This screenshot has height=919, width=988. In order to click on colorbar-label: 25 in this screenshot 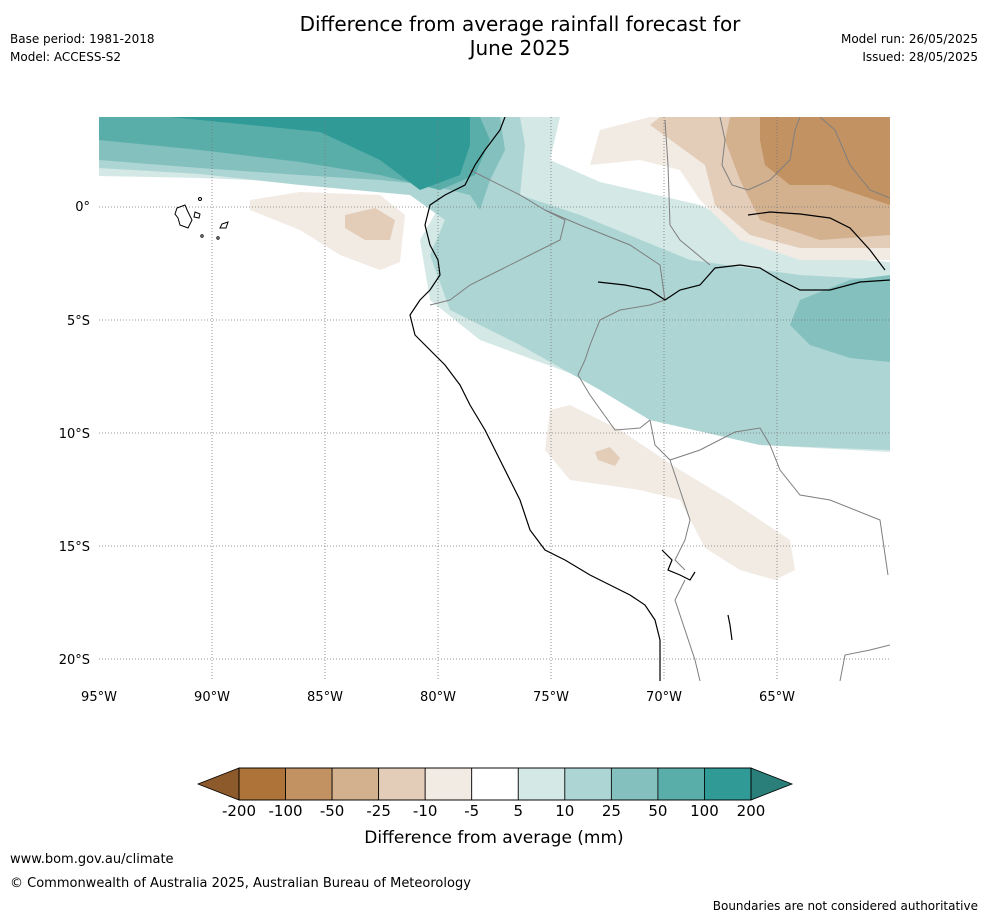, I will do `click(611, 811)`.